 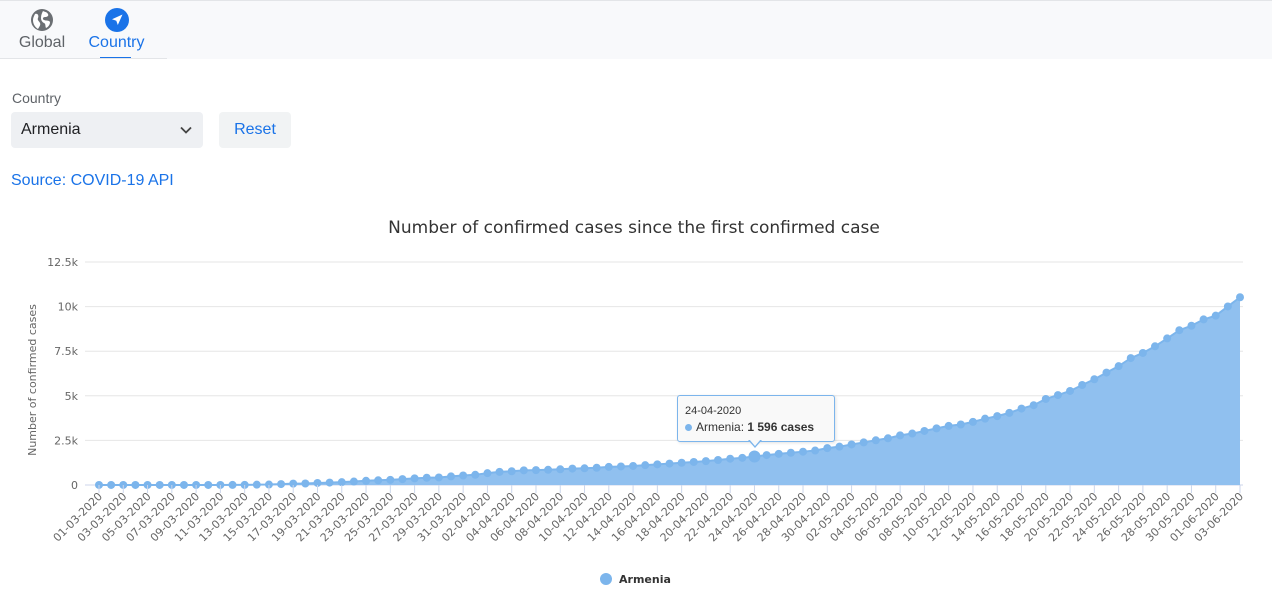 What do you see at coordinates (107, 130) in the screenshot?
I see `country-select: Armenia` at bounding box center [107, 130].